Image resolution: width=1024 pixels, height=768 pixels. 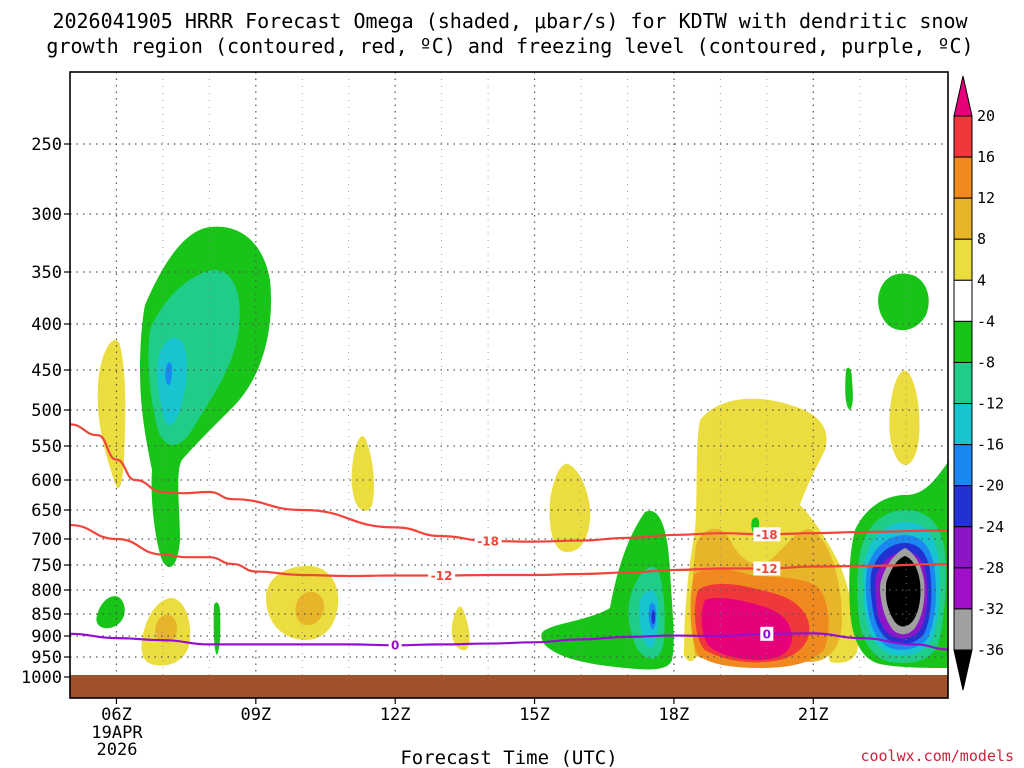 What do you see at coordinates (46, 566) in the screenshot?
I see `y-tick-label: 750` at bounding box center [46, 566].